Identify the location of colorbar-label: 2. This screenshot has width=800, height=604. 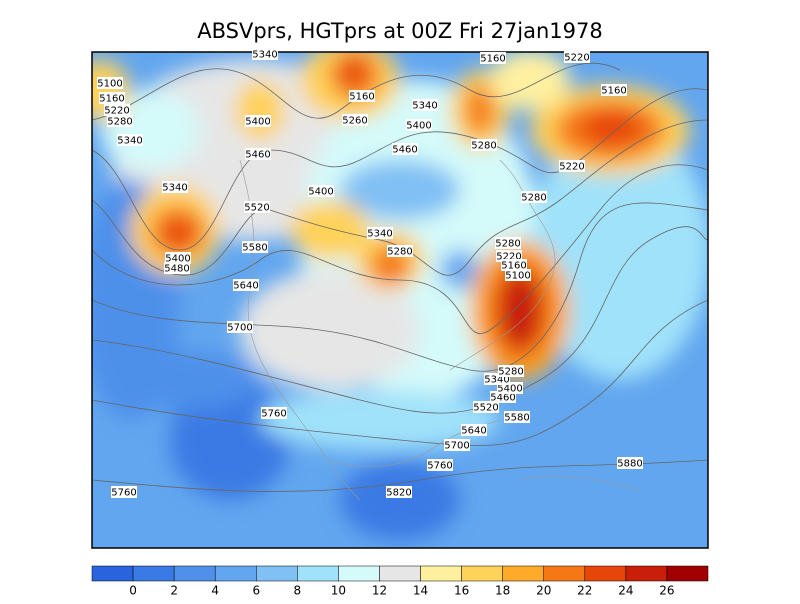
(174, 591).